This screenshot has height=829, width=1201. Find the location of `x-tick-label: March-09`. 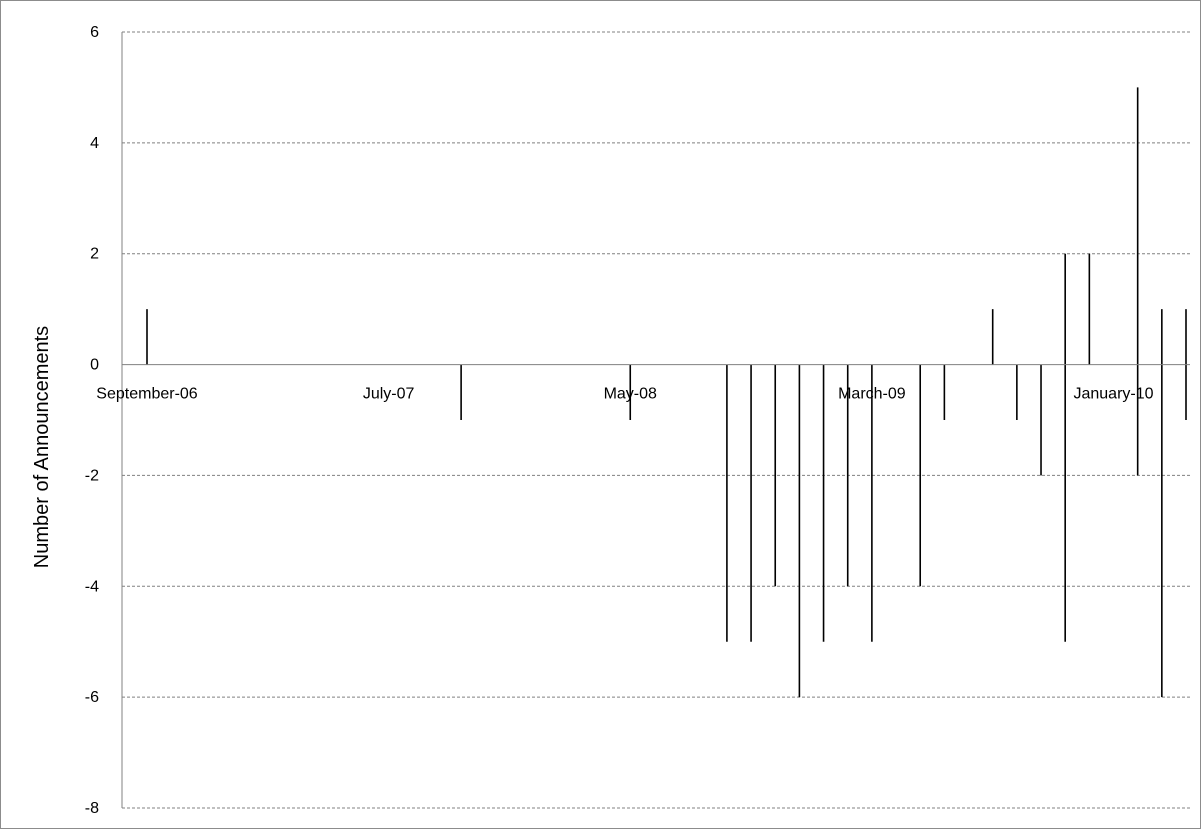

x-tick-label: March-09 is located at coordinates (872, 394).